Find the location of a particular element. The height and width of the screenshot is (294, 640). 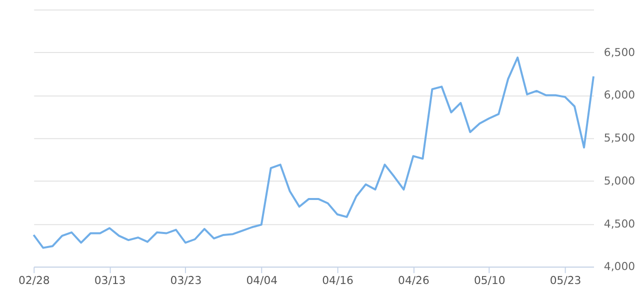

y-tick-label: 6,000 is located at coordinates (620, 95).